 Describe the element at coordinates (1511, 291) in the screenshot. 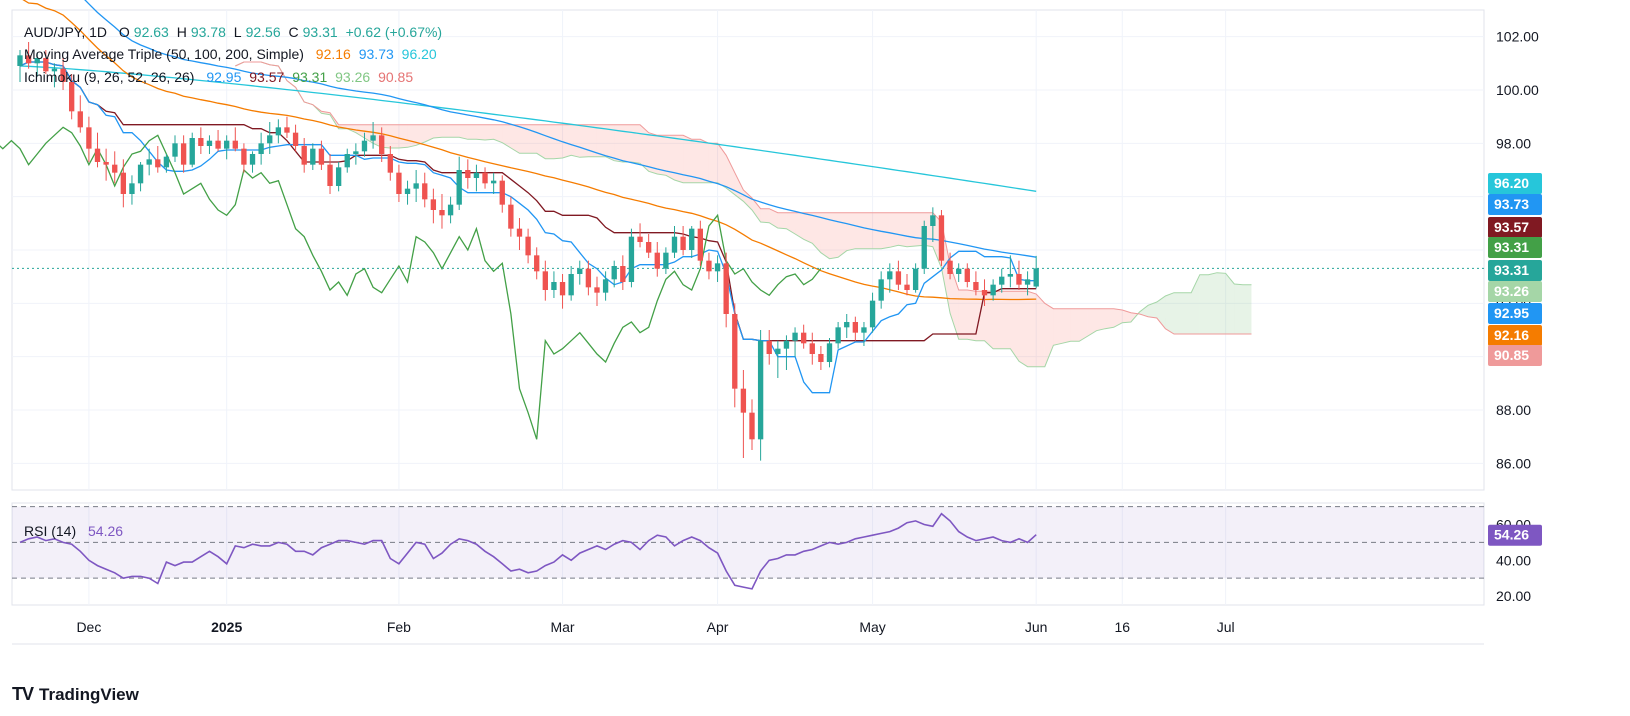

I see `ichimoku-lead1-badge-text: 93.26` at that location.